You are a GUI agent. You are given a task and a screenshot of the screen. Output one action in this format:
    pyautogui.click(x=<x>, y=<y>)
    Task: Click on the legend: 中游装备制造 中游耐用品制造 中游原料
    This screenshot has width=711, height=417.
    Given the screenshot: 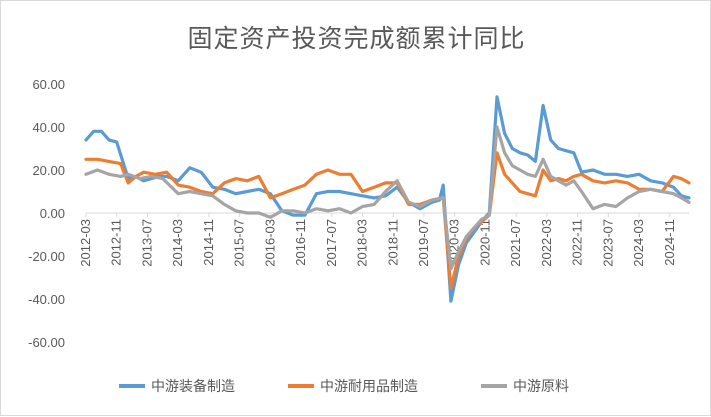 What is the action you would take?
    pyautogui.click(x=344, y=386)
    